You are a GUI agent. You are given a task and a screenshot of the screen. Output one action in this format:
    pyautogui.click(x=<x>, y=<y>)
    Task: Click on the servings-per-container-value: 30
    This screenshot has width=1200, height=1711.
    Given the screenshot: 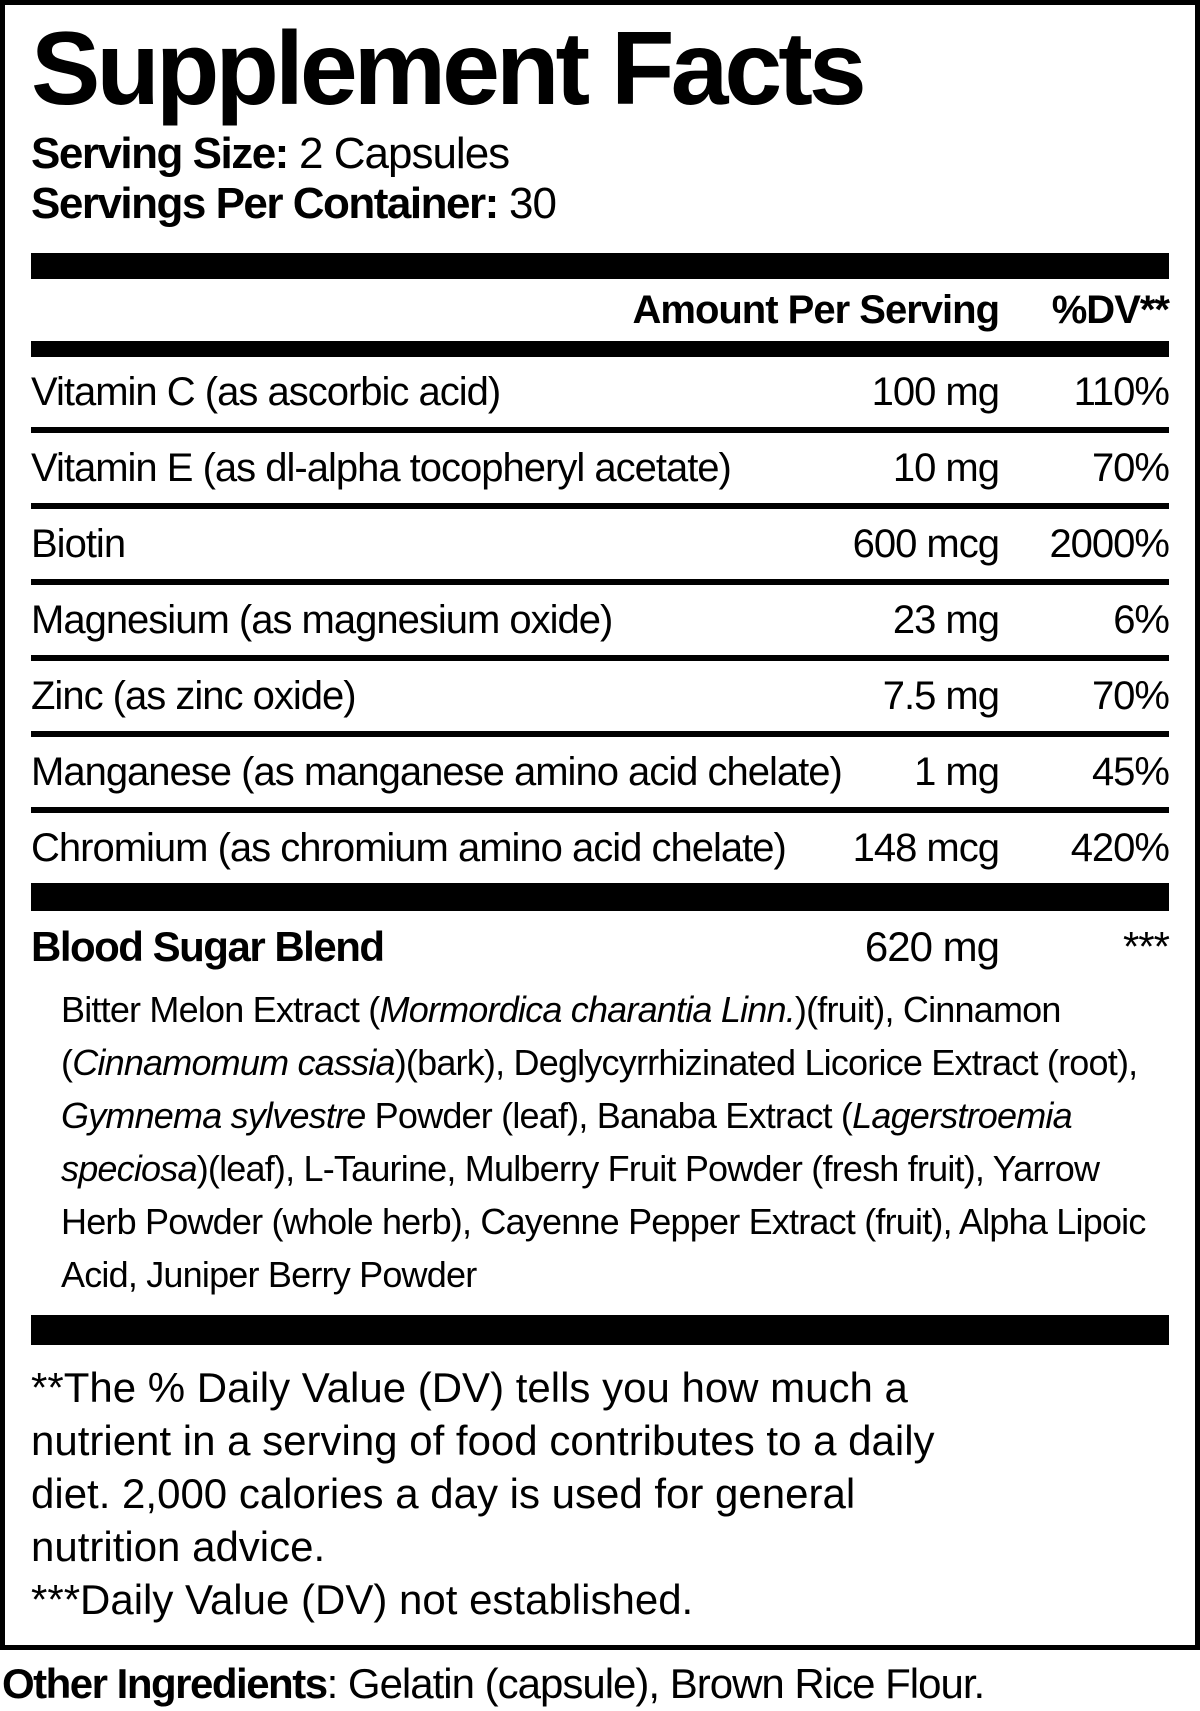 What is the action you would take?
    pyautogui.click(x=527, y=203)
    